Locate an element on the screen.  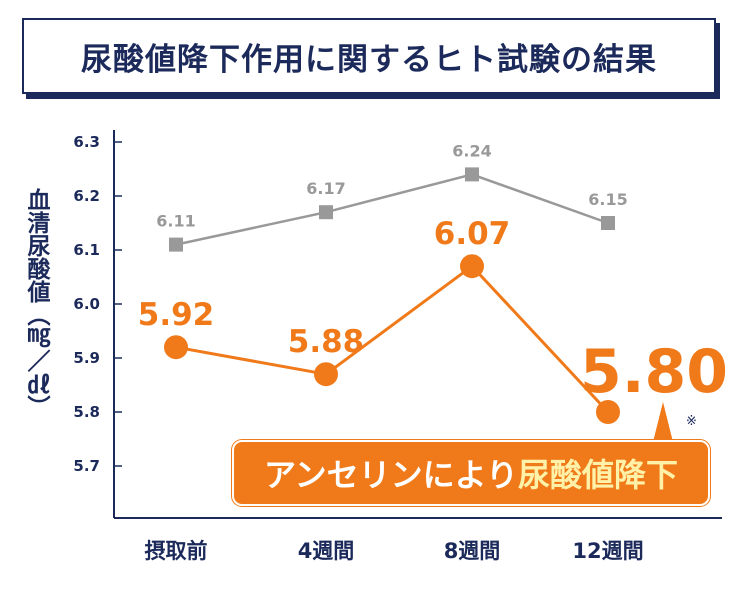
result-callout: アンセリンにより 尿酸値降下 is located at coordinates (471, 473).